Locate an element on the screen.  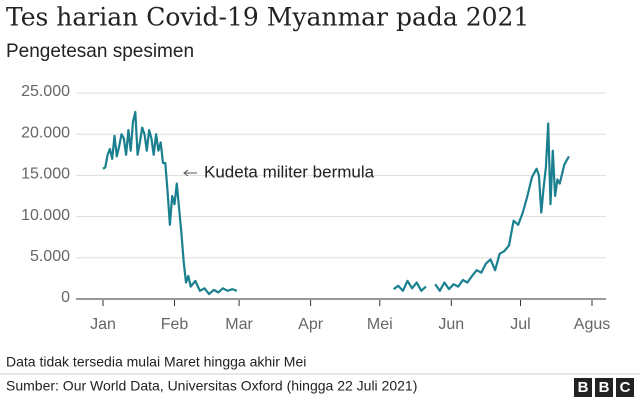
y-tick-label: 20.000 is located at coordinates (45, 132).